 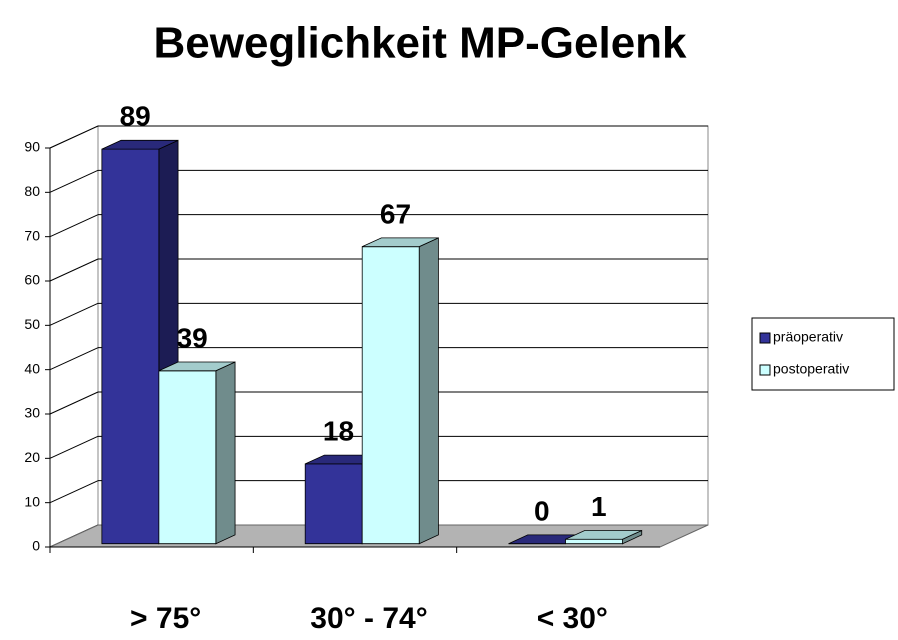 What do you see at coordinates (135, 116) in the screenshot?
I see `data-label: 89` at bounding box center [135, 116].